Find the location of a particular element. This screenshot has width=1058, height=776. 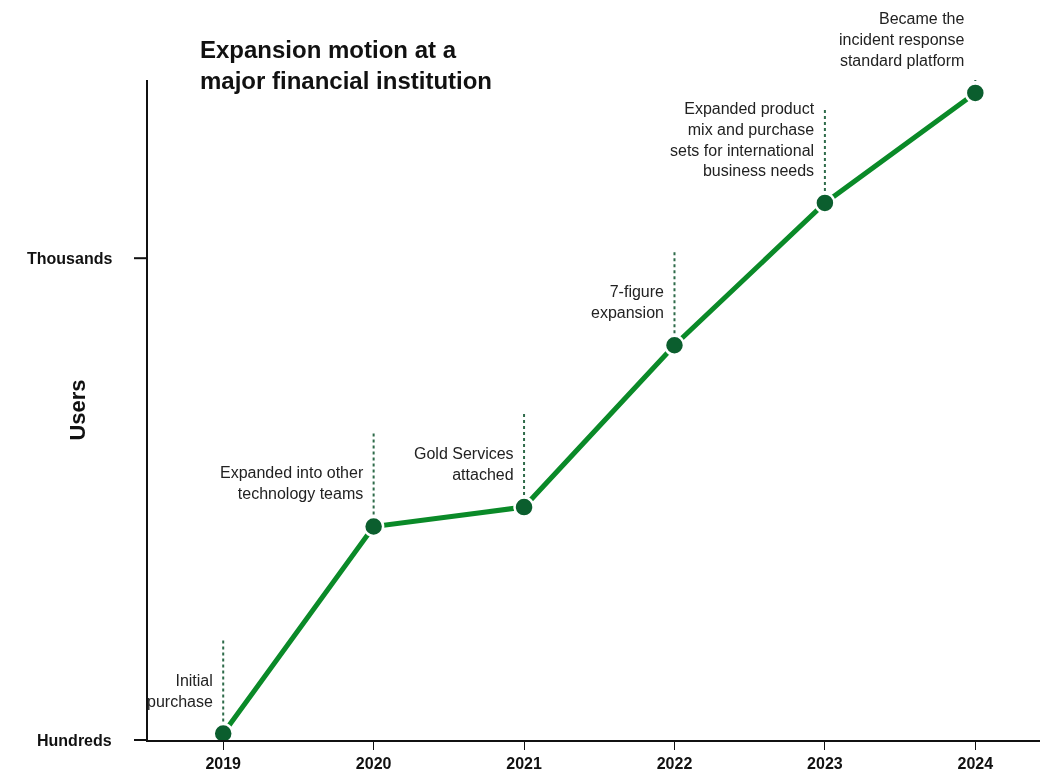

text: Thousands is located at coordinates (70, 258).